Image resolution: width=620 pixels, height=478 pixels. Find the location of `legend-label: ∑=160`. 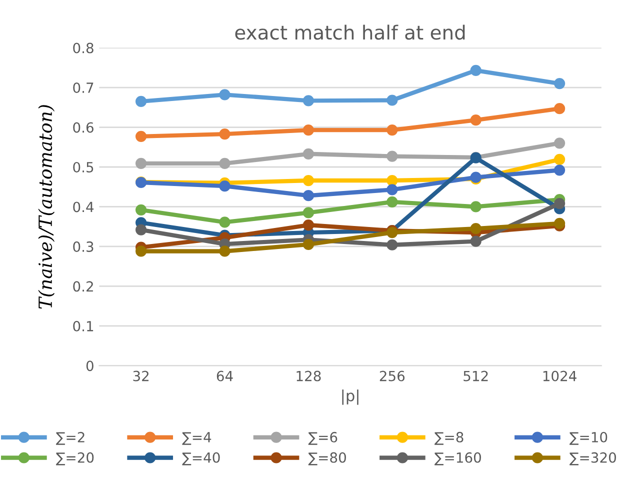

legend-label: ∑=160 is located at coordinates (457, 459).